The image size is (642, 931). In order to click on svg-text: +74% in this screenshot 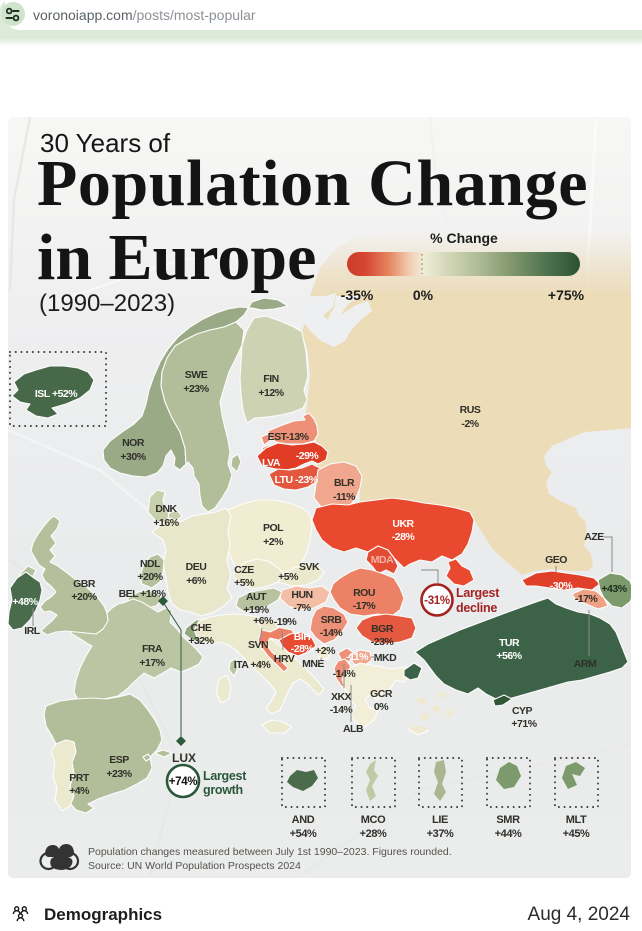, I will do `click(183, 782)`.